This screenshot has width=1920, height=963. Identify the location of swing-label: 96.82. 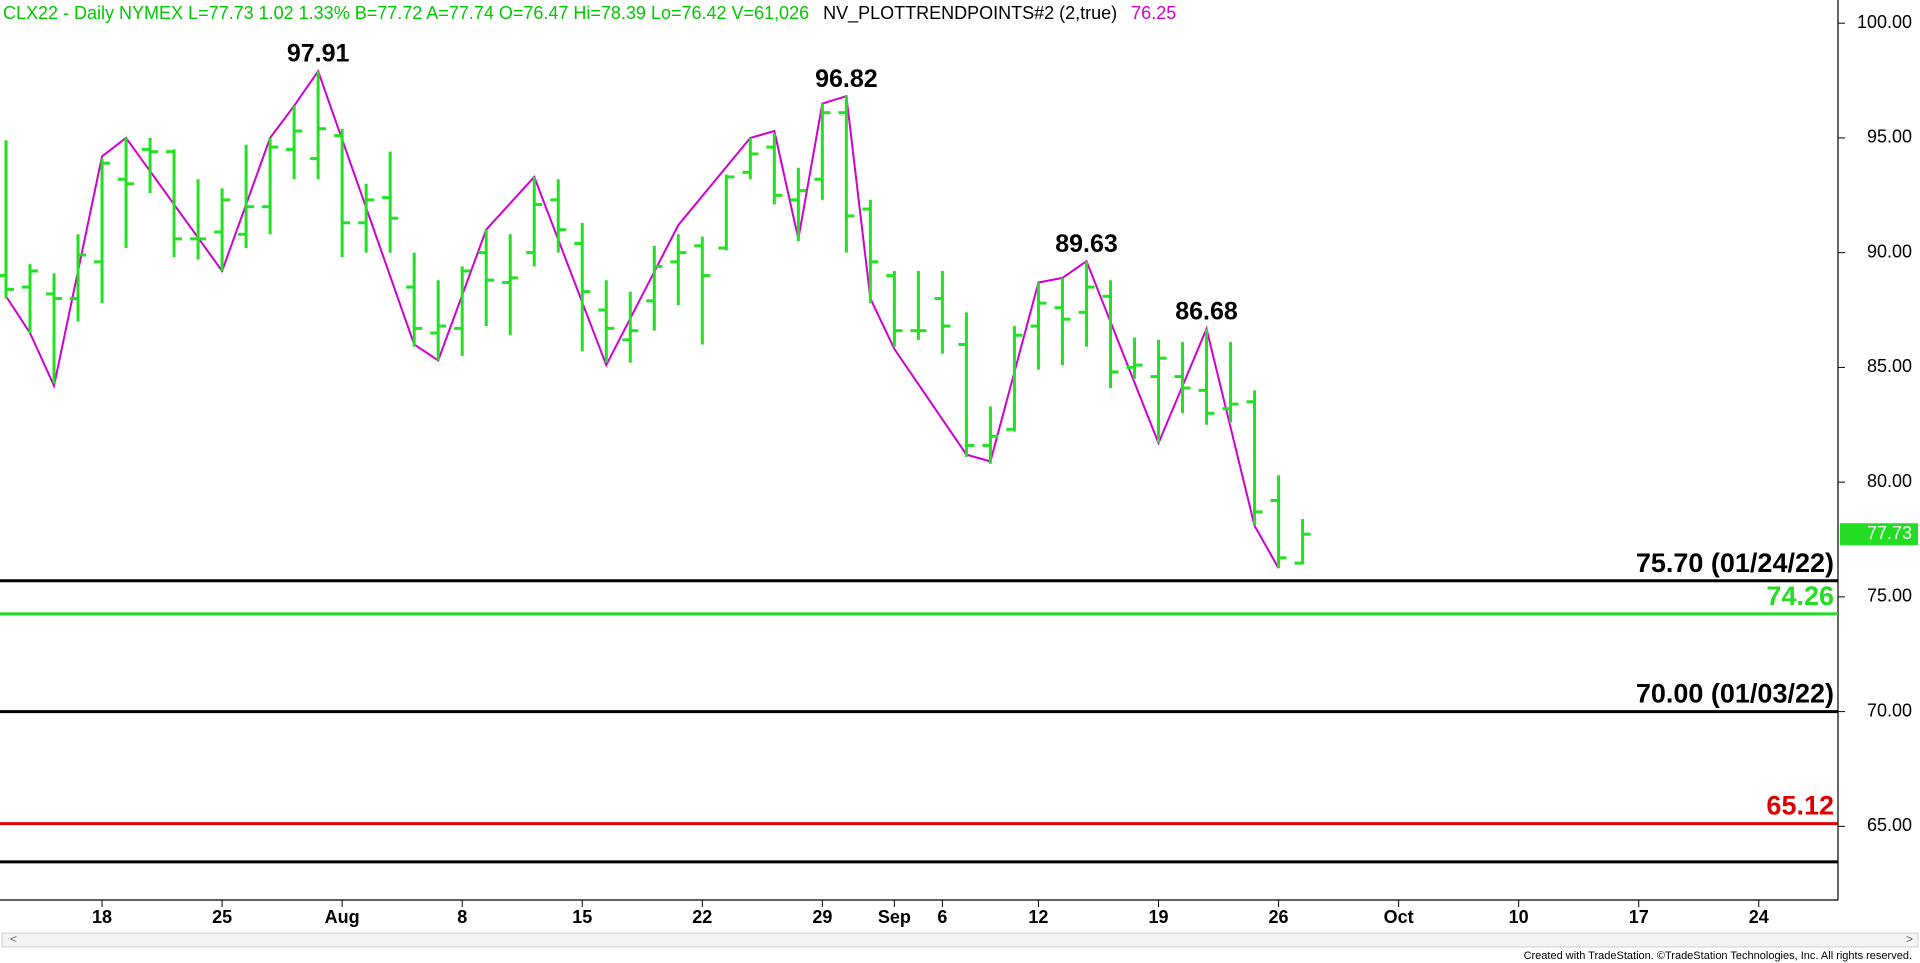
(846, 79).